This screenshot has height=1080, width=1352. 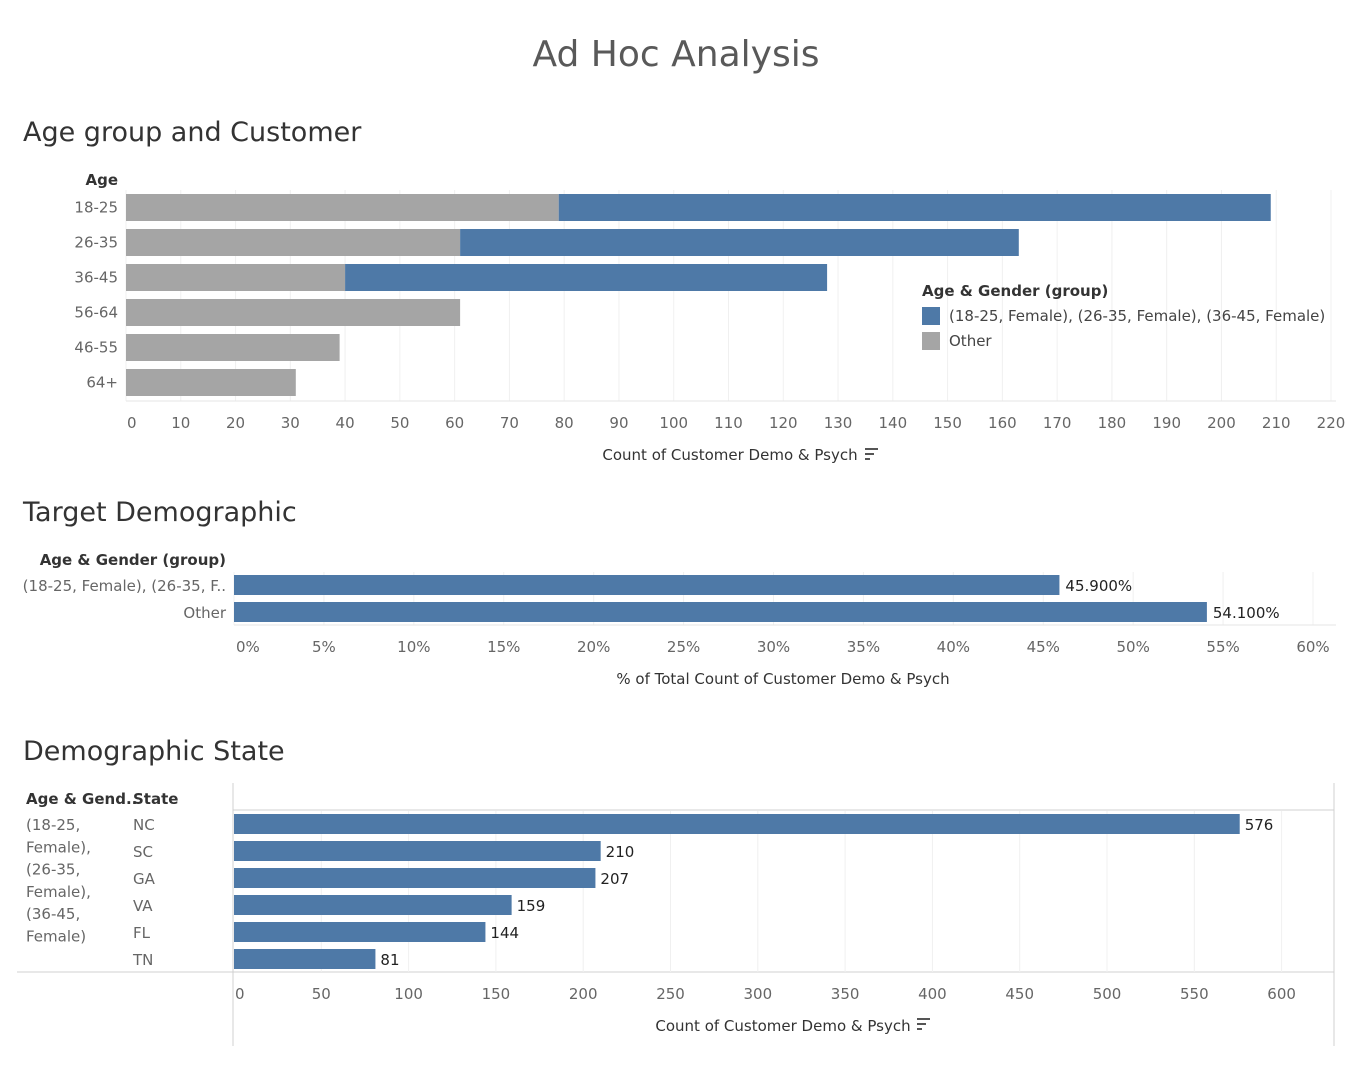 I want to click on state-category-label: FL, so click(x=142, y=933).